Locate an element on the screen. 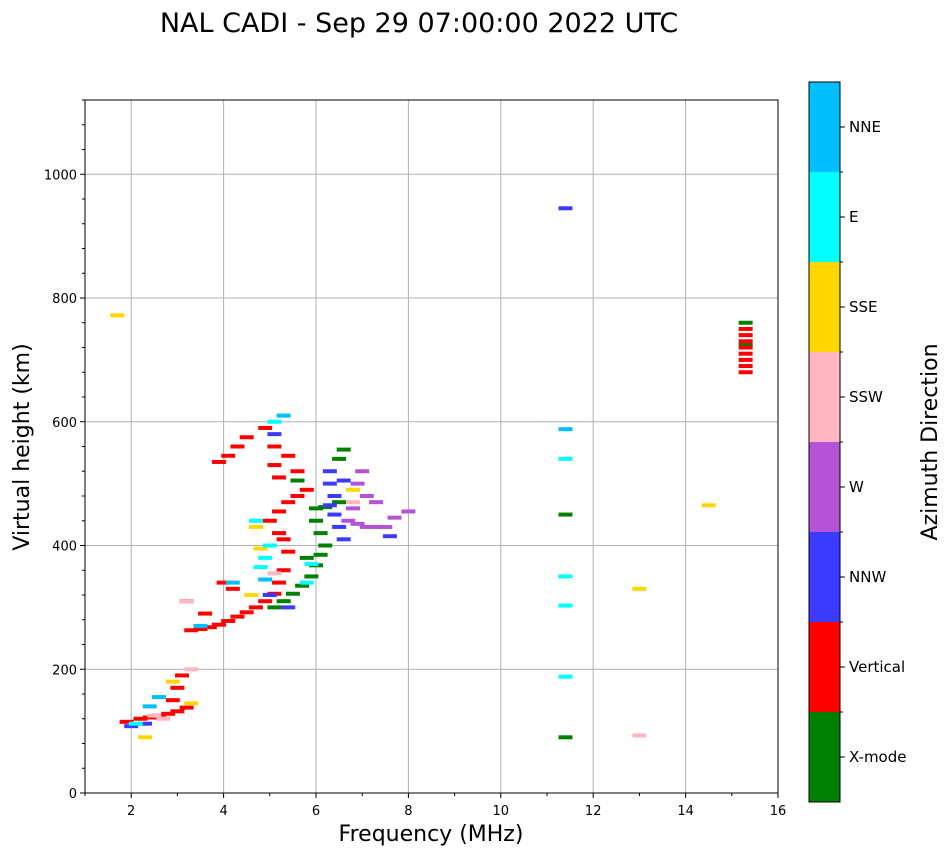 This screenshot has width=951, height=856. y-tick-label: 800 is located at coordinates (64, 299).